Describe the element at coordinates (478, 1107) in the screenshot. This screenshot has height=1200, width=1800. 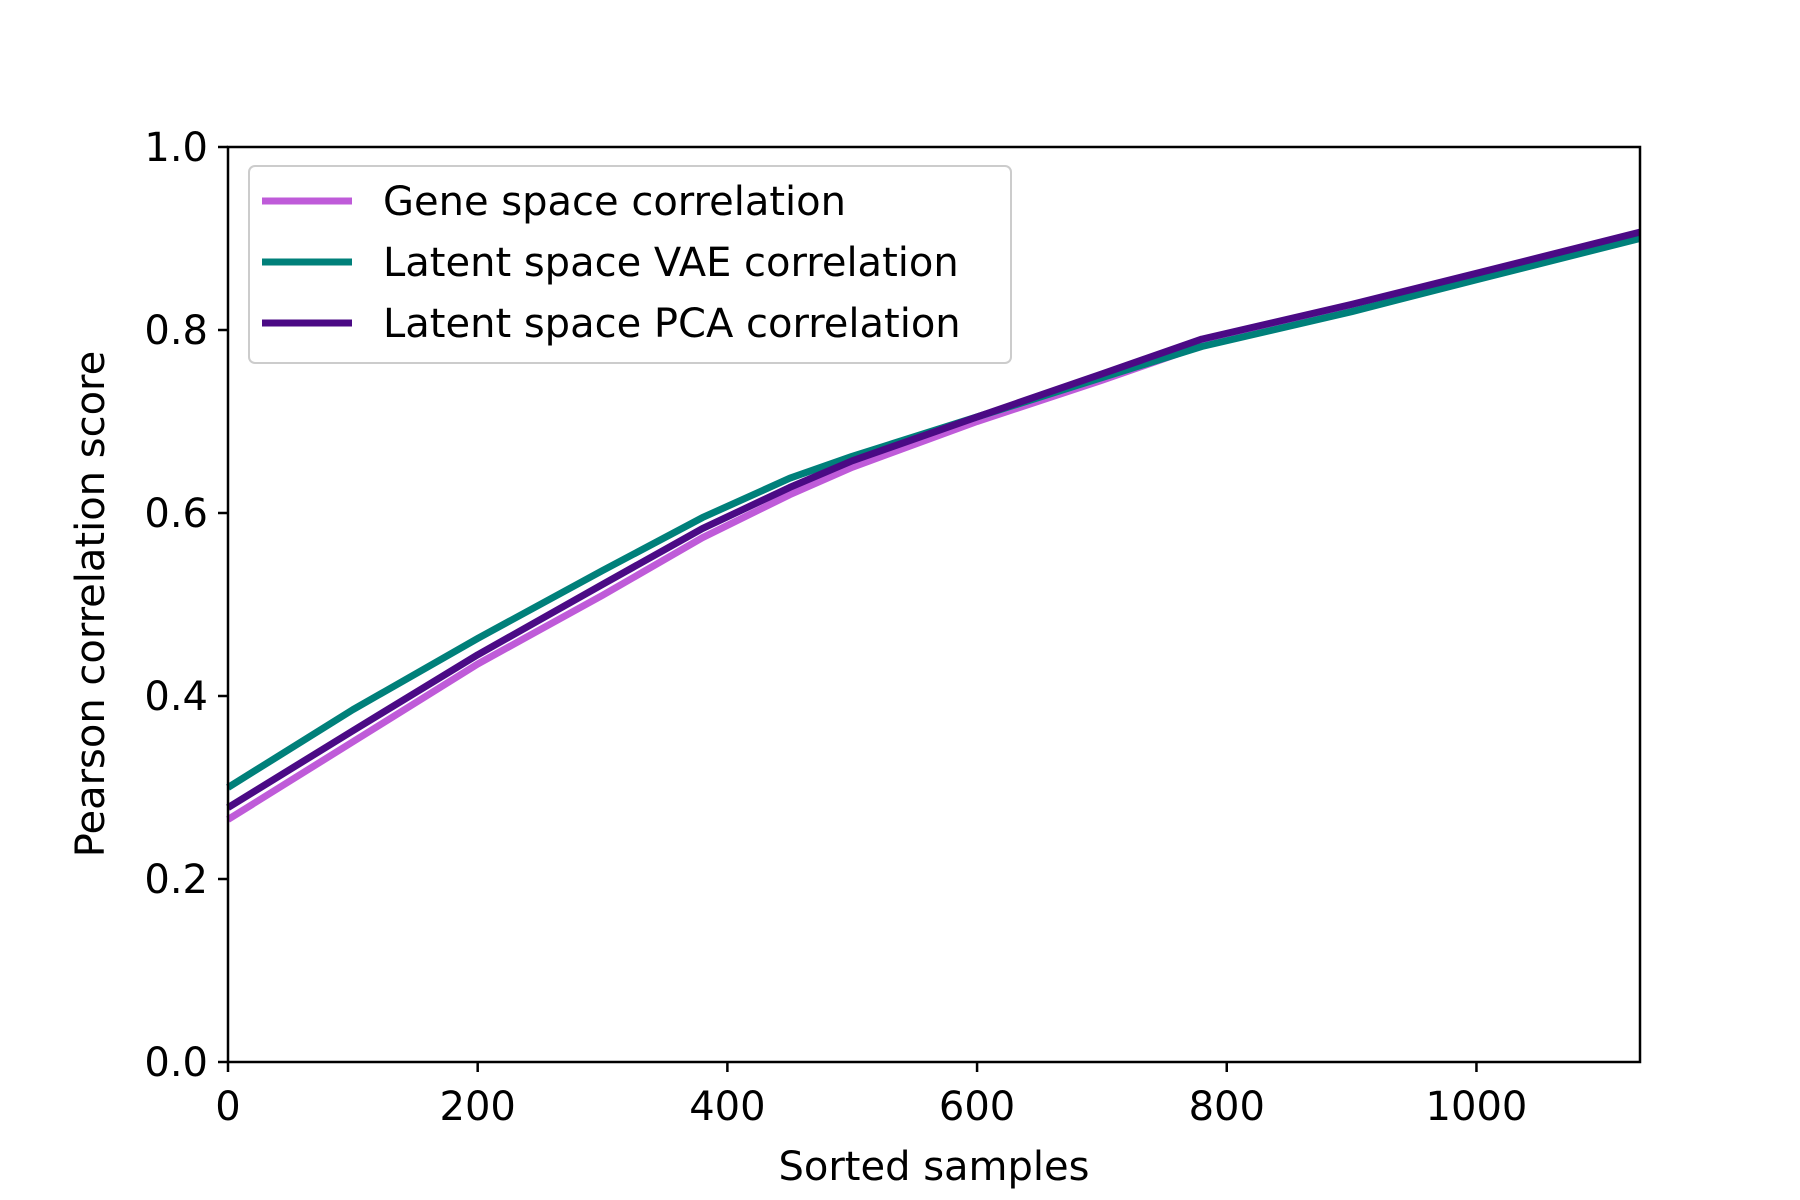
I see `x-tick-label: 200` at that location.